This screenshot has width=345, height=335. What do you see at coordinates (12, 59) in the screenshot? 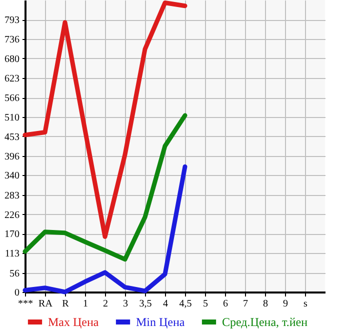
I see `y-tick-label: 680` at bounding box center [12, 59].